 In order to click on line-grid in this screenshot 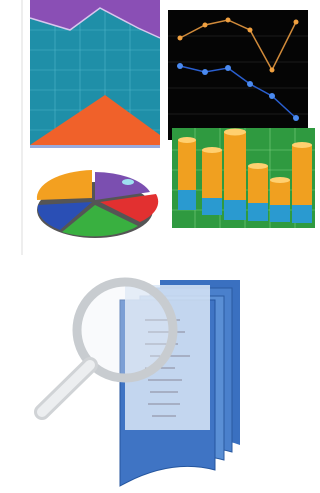, I will do `click(238, 75)`.